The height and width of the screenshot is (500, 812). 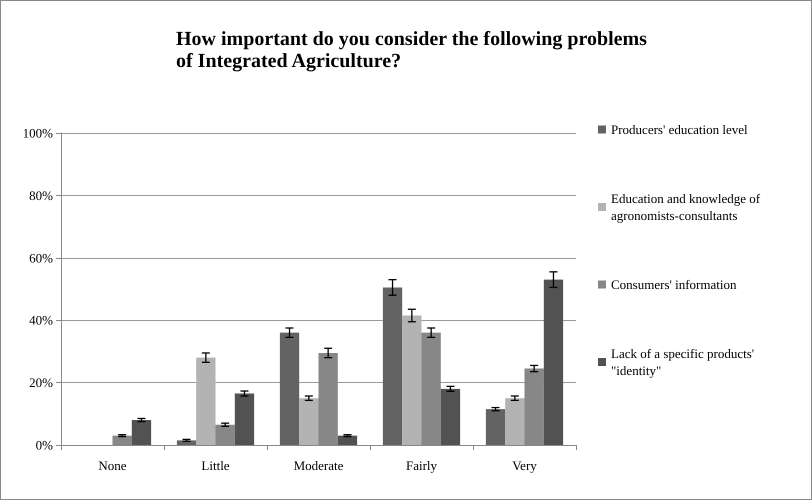 I want to click on x-tick-label: Fairly, so click(x=422, y=465).